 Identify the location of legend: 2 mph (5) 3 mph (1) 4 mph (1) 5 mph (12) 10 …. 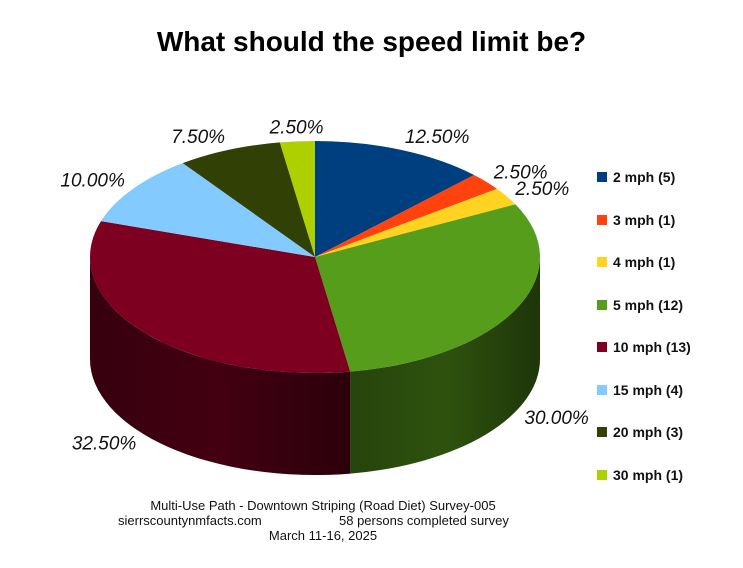
(644, 339).